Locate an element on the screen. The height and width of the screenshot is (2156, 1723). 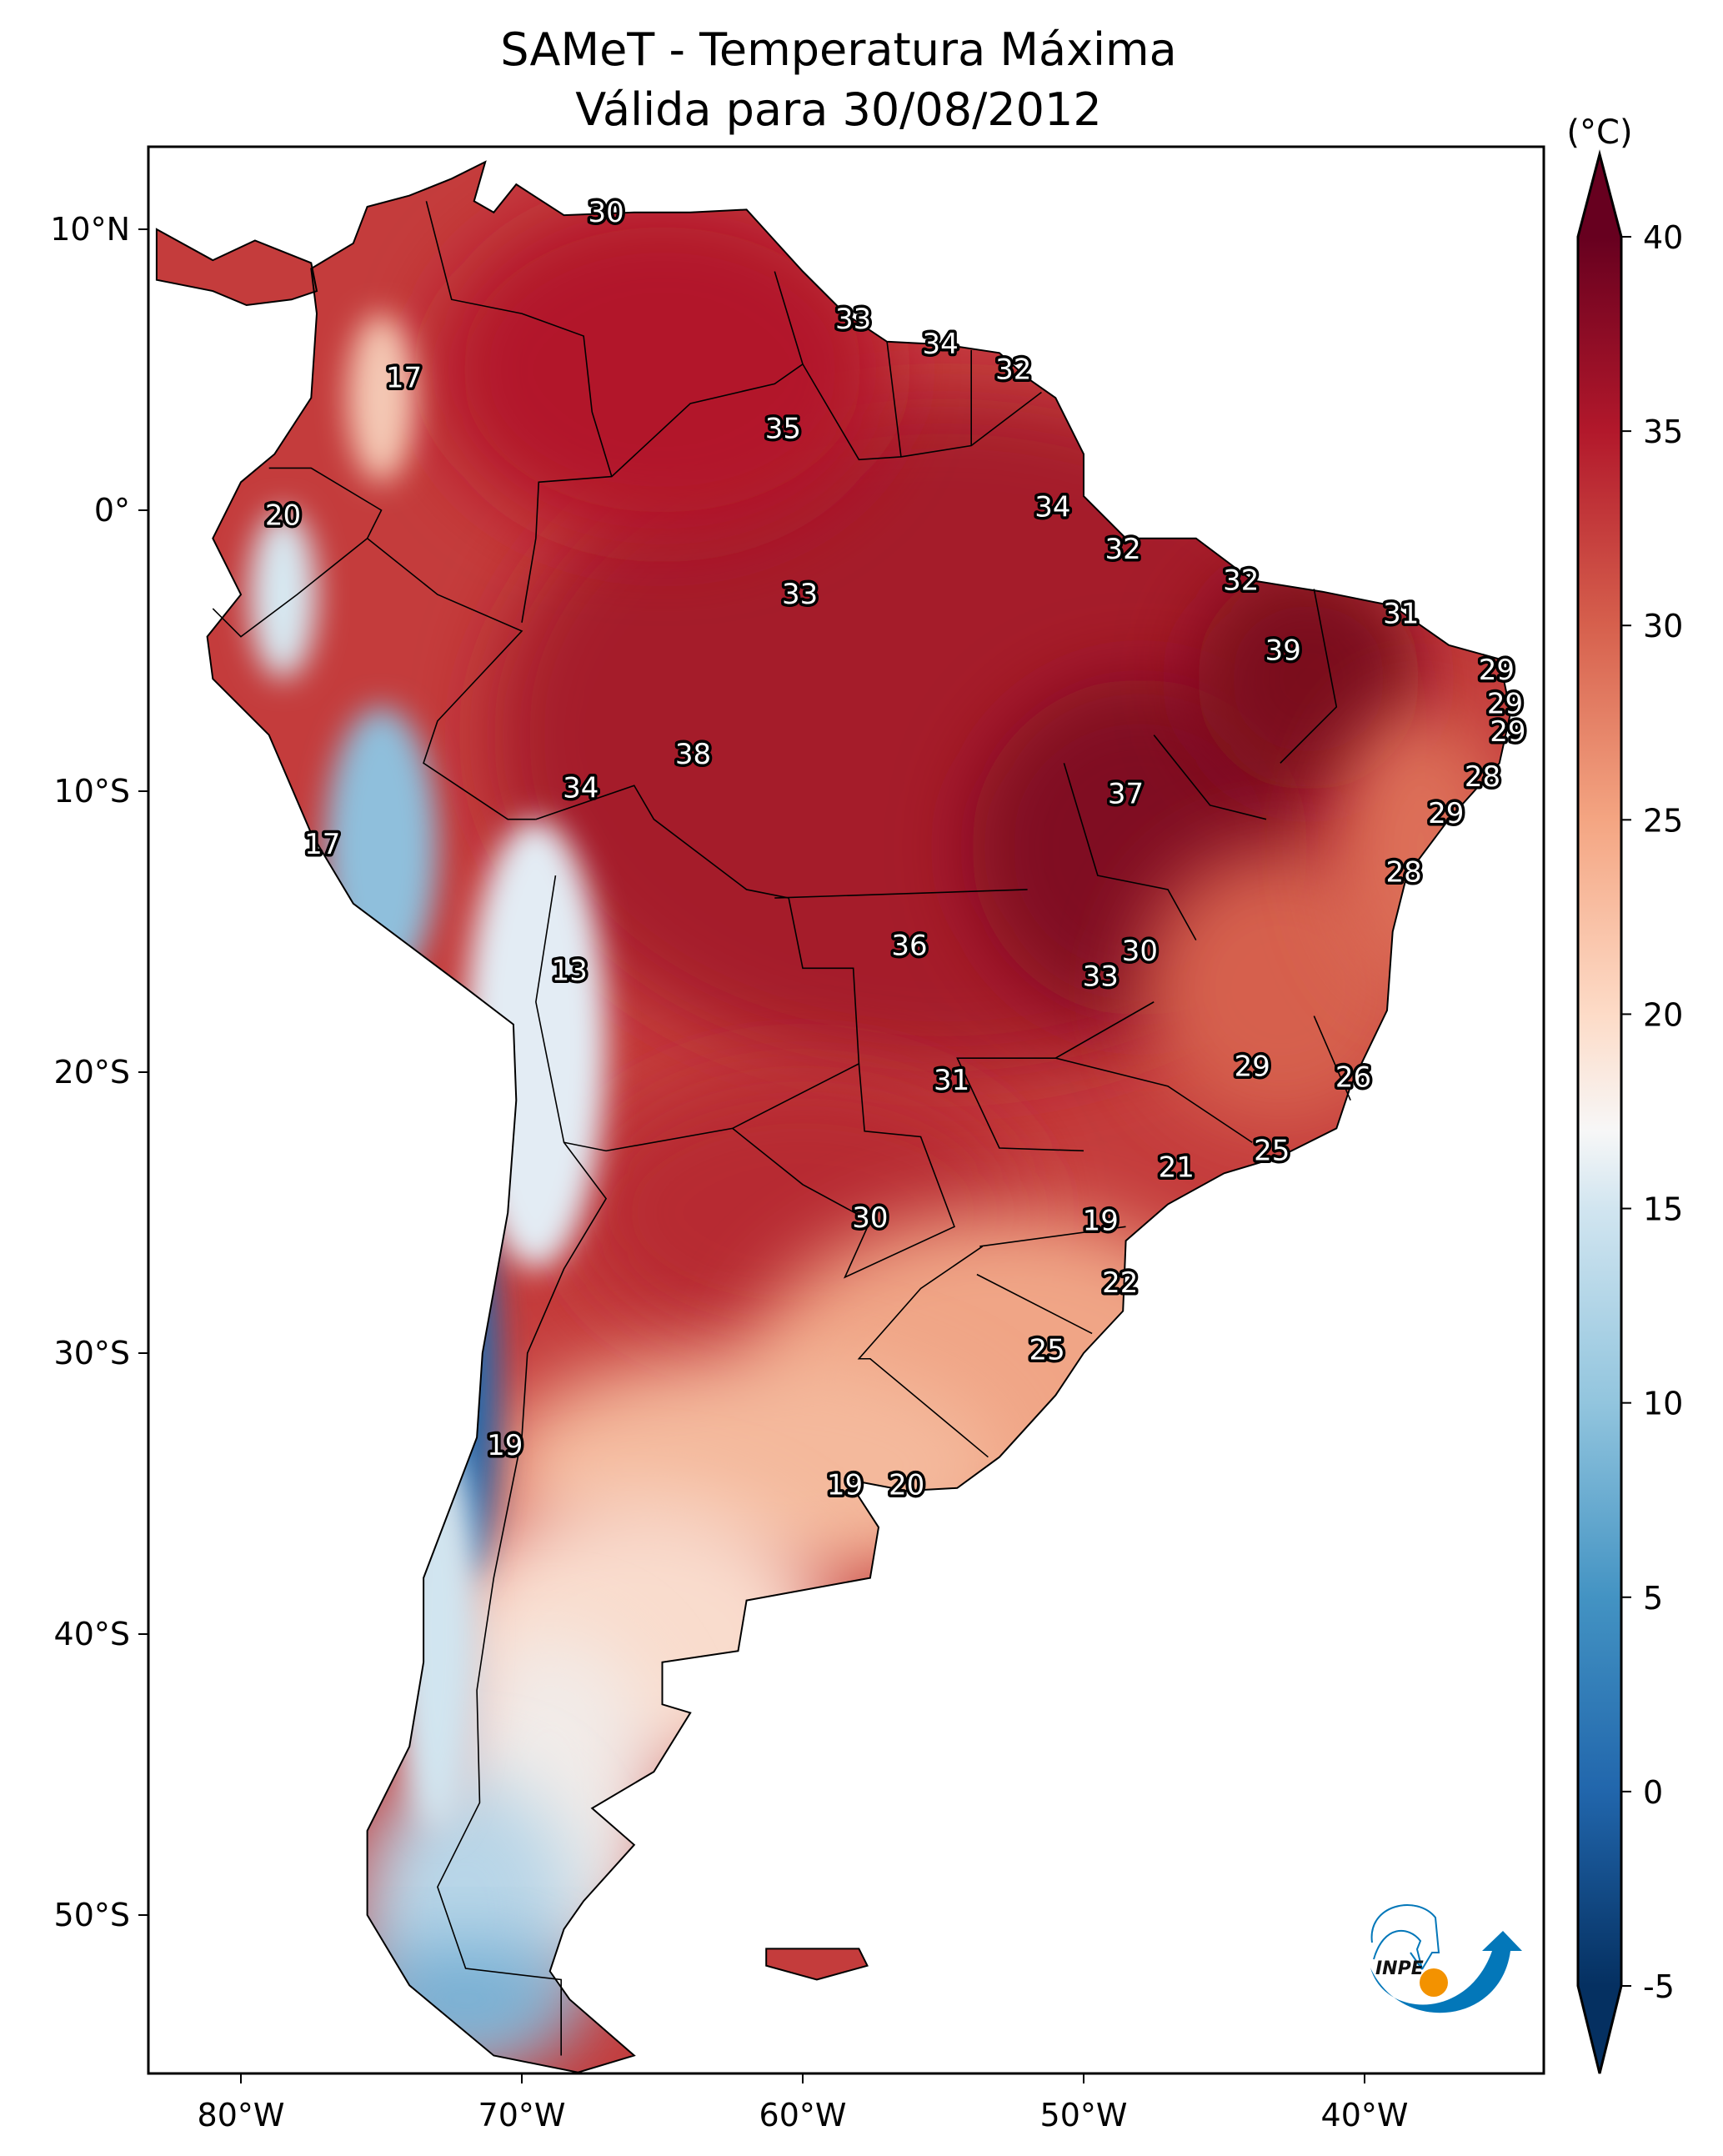
colorbar-tick-label: 5 is located at coordinates (1653, 1598).